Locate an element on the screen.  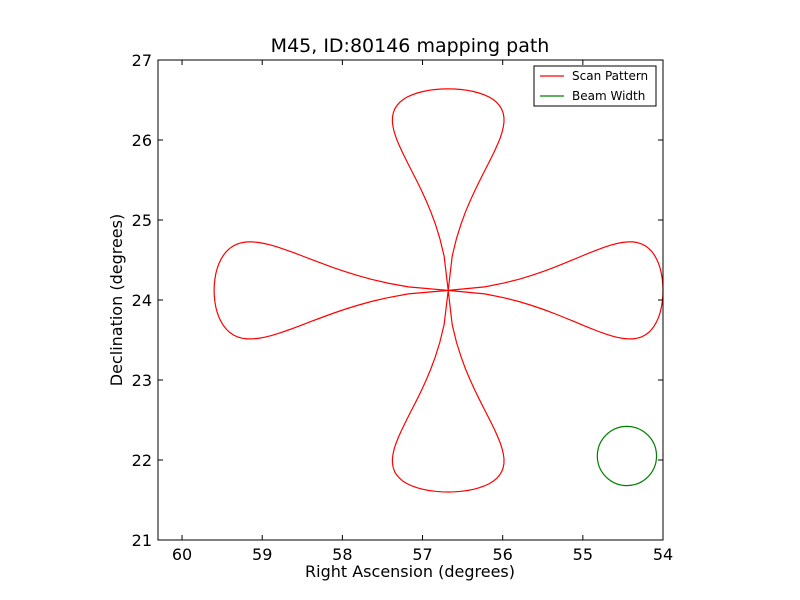
y-tick-label: 22 is located at coordinates (142, 460).